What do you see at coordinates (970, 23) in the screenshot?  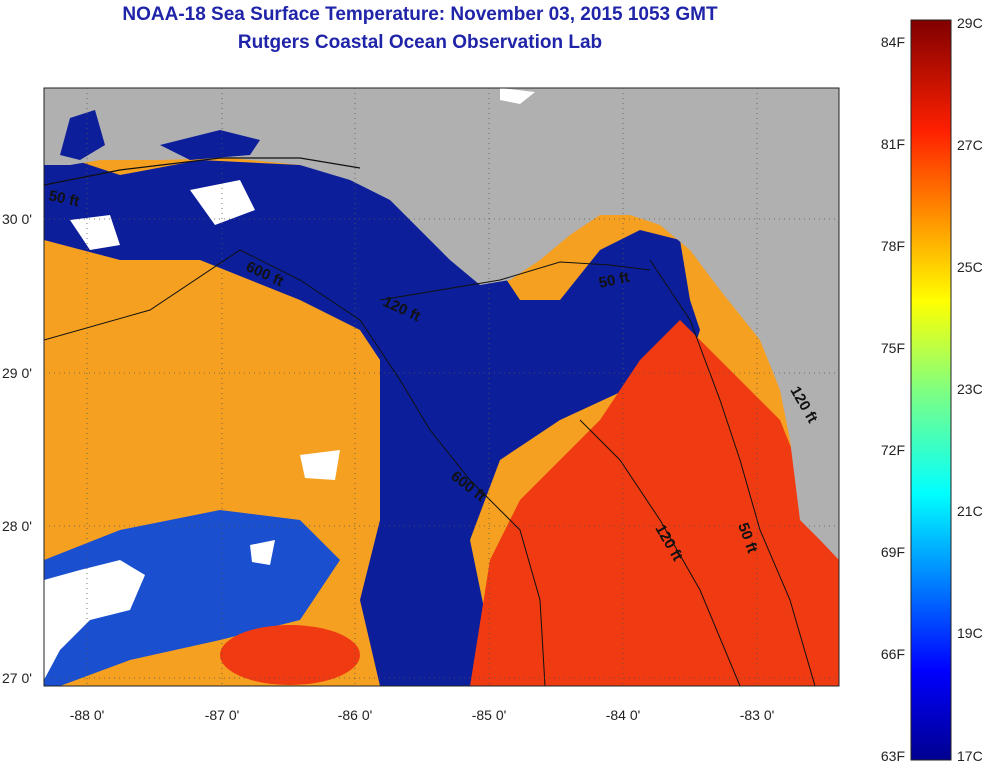 I see `colorbar-c-label: 29C` at bounding box center [970, 23].